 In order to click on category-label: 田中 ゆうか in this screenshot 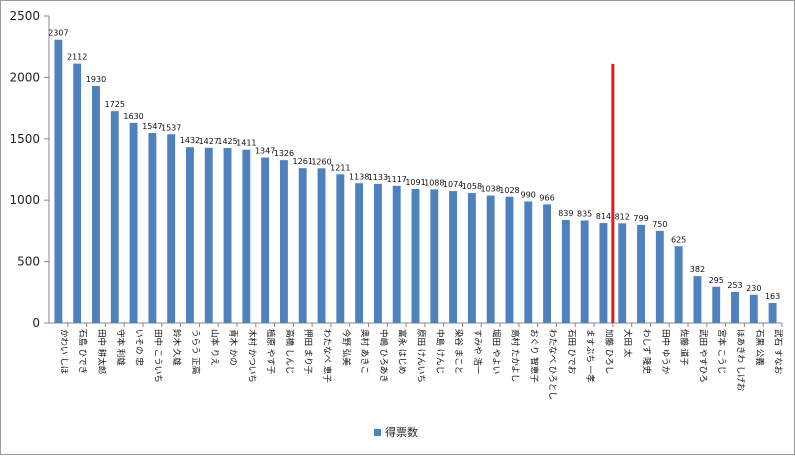, I will do `click(665, 352)`.